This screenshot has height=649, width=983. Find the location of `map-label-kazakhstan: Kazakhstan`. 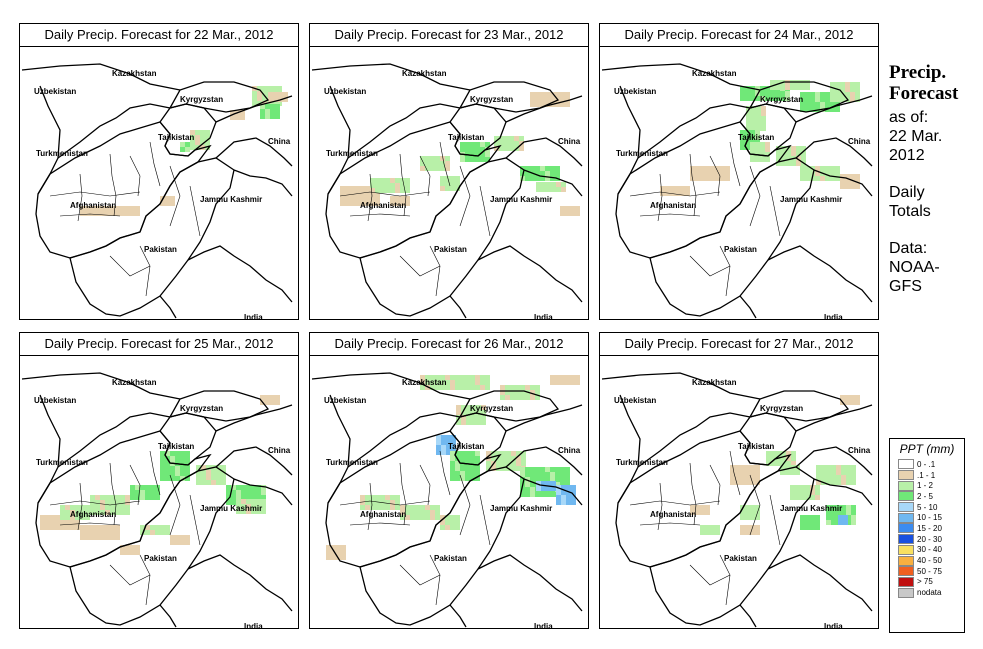

map-label-kazakhstan: Kazakhstan is located at coordinates (134, 382).